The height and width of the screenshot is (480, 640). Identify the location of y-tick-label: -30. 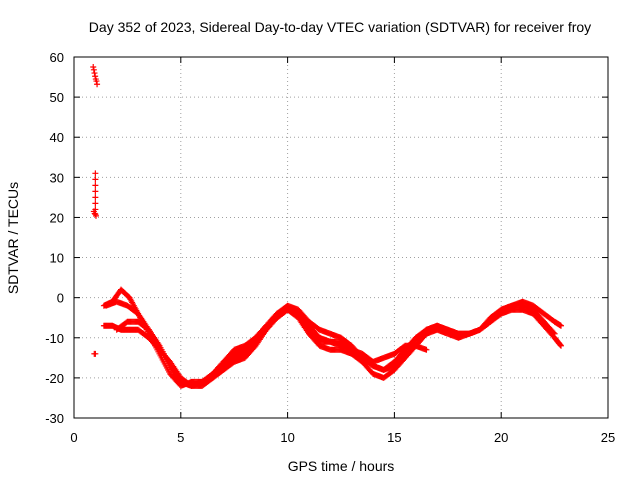
(54, 418).